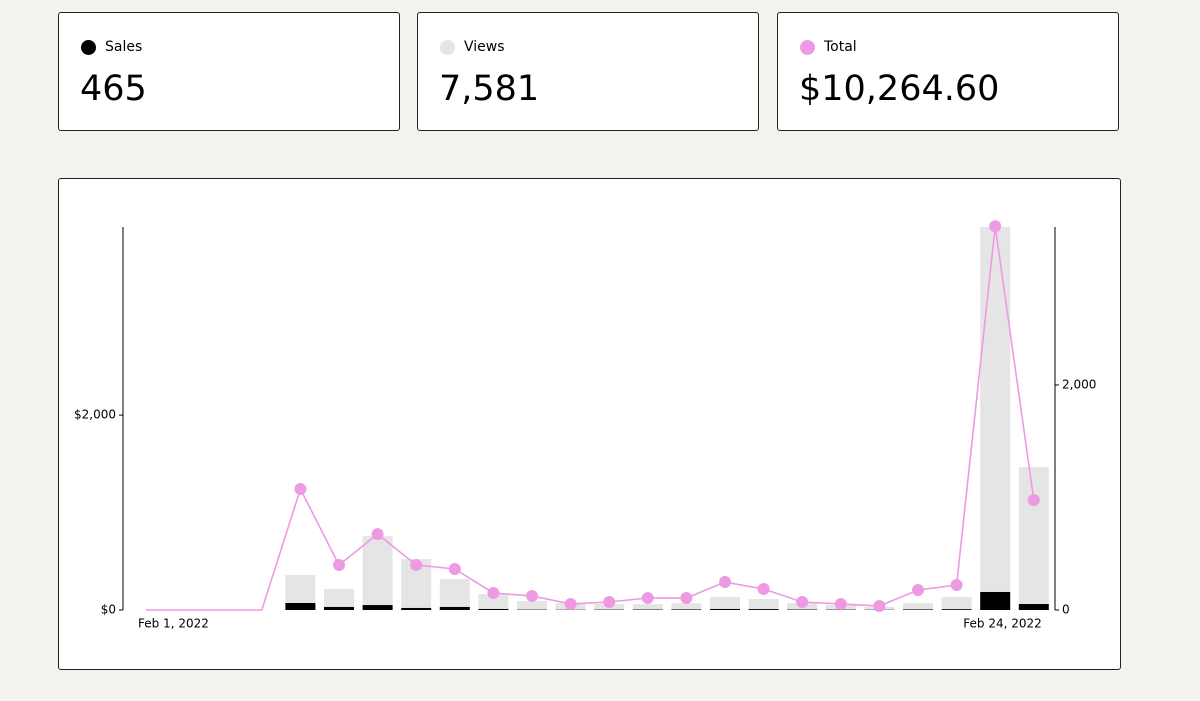 The image size is (1200, 701). Describe the element at coordinates (124, 47) in the screenshot. I see `legend-label: Sales` at that location.